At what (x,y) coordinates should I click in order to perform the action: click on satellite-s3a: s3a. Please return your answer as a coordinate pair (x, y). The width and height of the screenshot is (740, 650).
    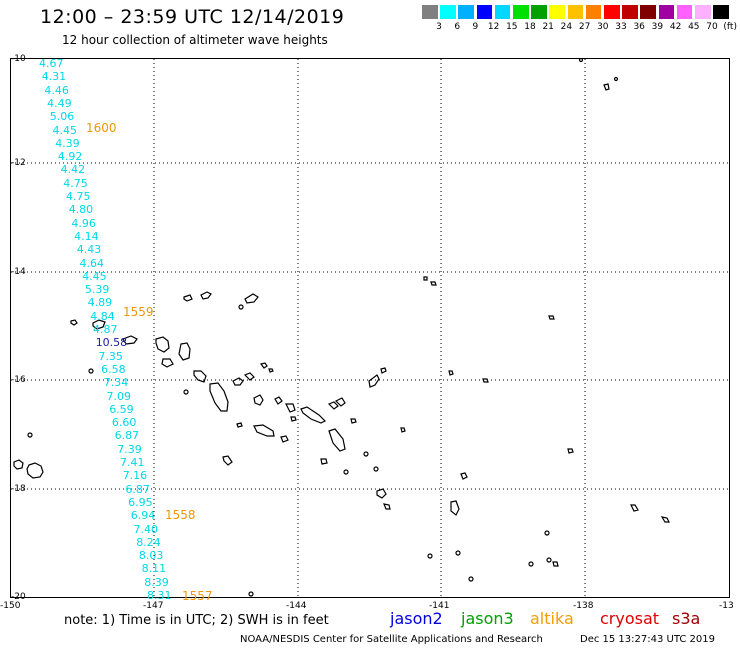
    Looking at the image, I should click on (686, 618).